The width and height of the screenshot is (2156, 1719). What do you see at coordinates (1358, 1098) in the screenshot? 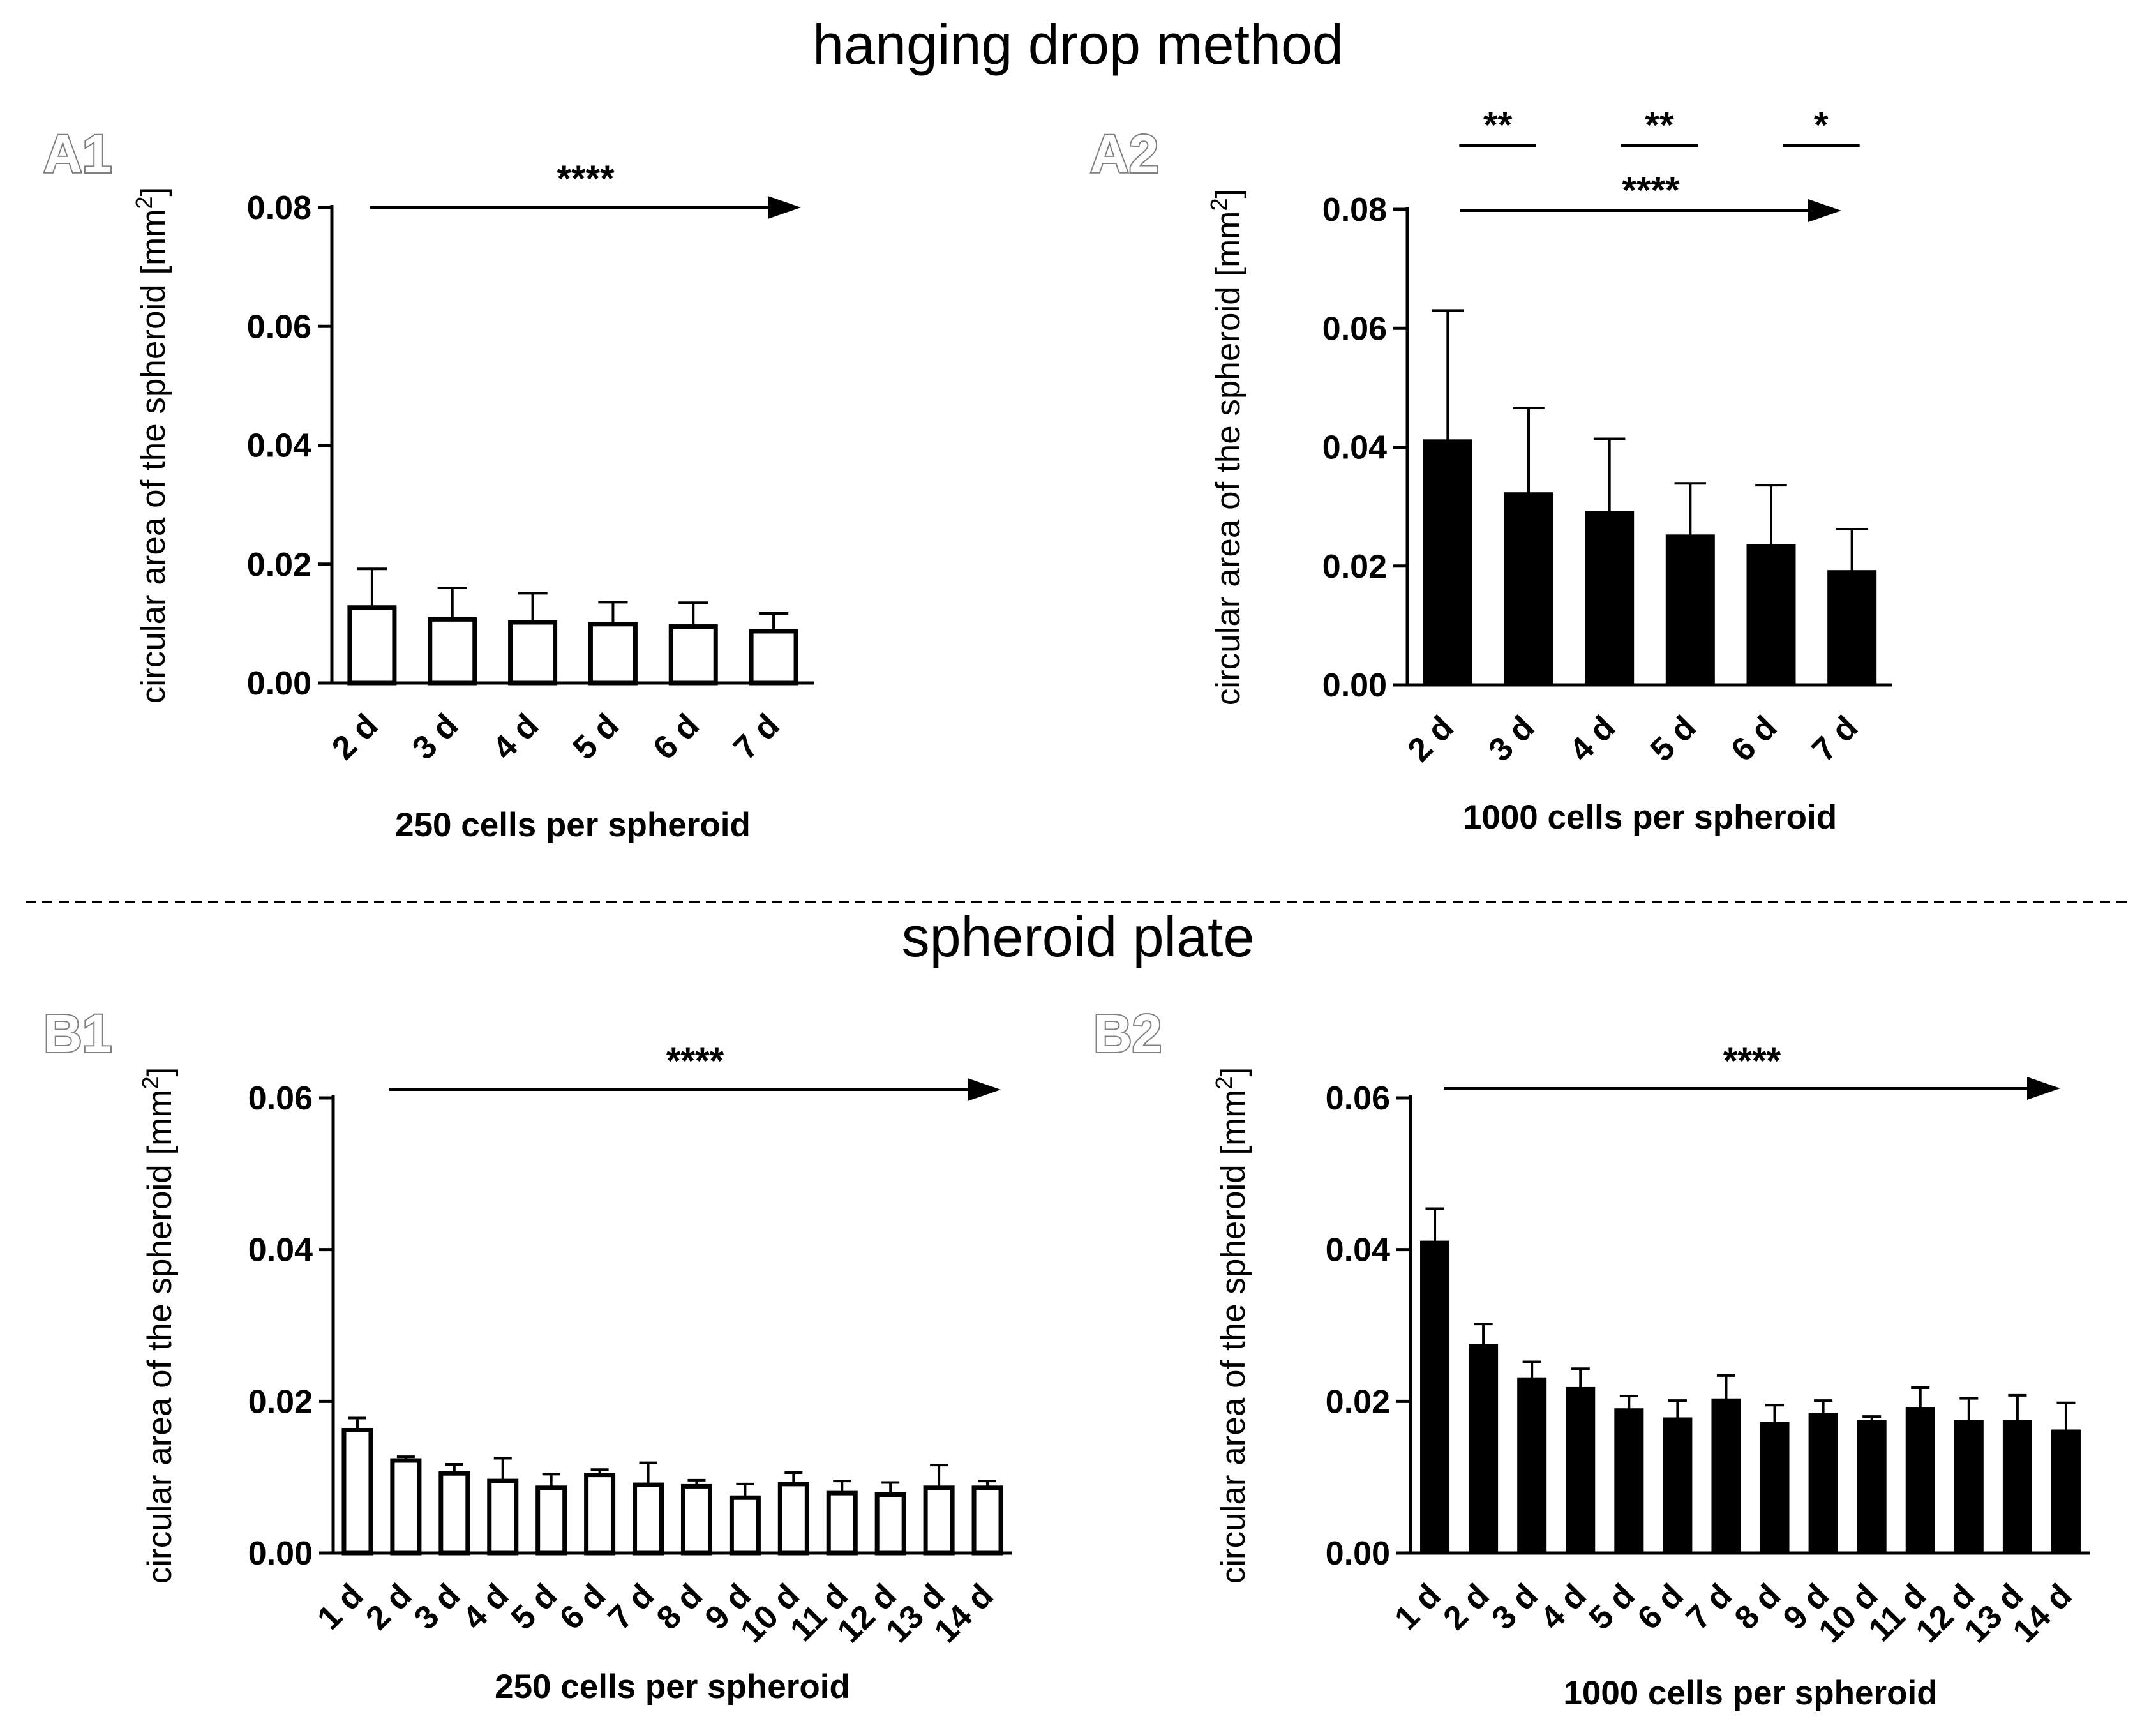
I see `y-tick-label-b2-3: 0.06` at bounding box center [1358, 1098].